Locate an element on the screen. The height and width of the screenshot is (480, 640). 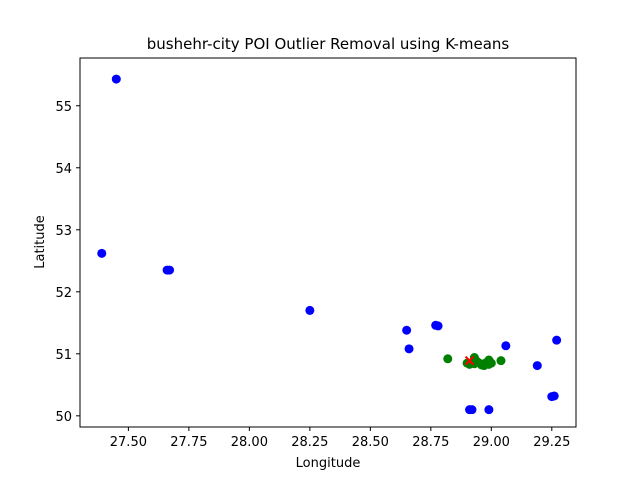
y-tick-label: 53 is located at coordinates (63, 231).